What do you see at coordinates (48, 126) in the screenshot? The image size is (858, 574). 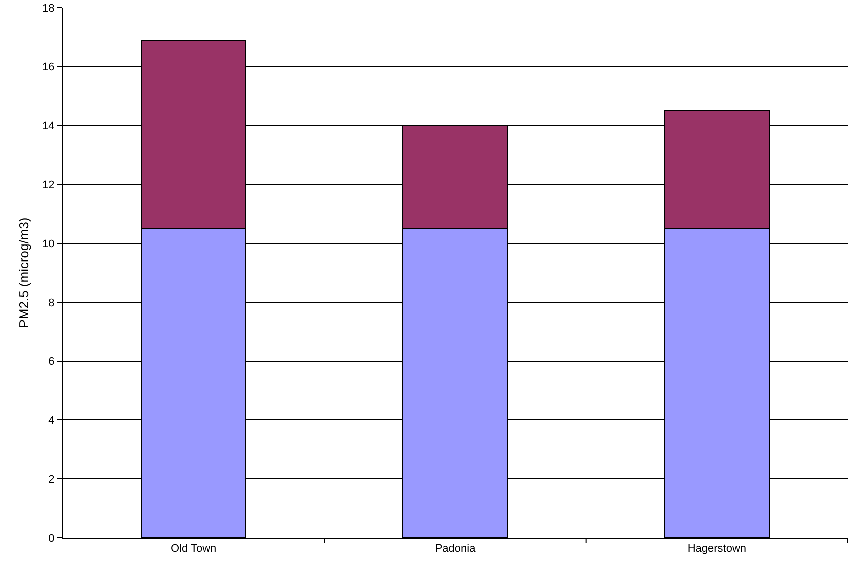 I see `y-tick-label: 14` at bounding box center [48, 126].